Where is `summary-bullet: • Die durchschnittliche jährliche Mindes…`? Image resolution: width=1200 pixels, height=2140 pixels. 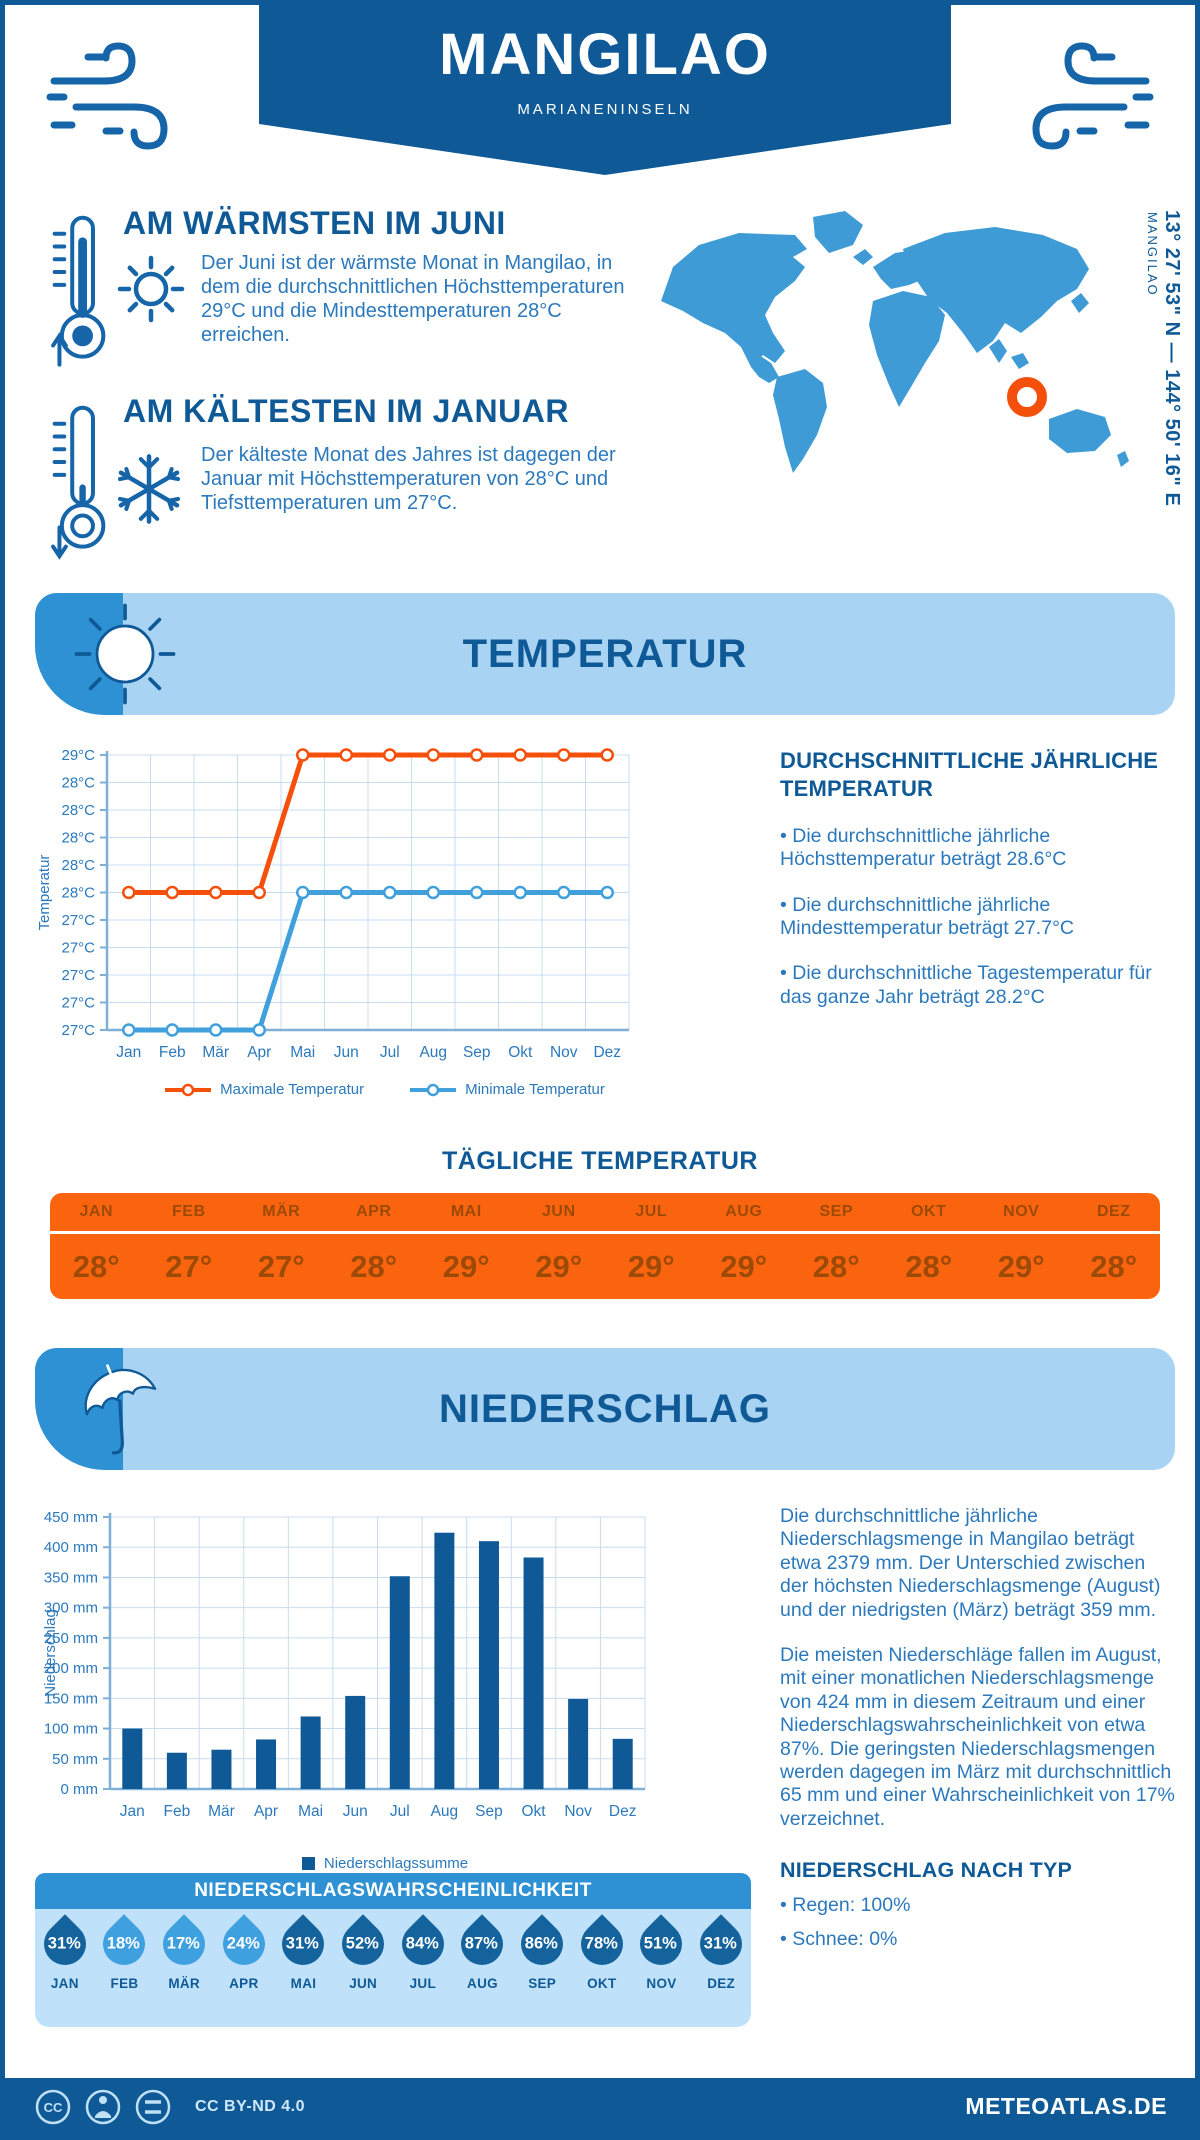
summary-bullet: • Die durchschnittliche jährliche Mindes… is located at coordinates (927, 916).